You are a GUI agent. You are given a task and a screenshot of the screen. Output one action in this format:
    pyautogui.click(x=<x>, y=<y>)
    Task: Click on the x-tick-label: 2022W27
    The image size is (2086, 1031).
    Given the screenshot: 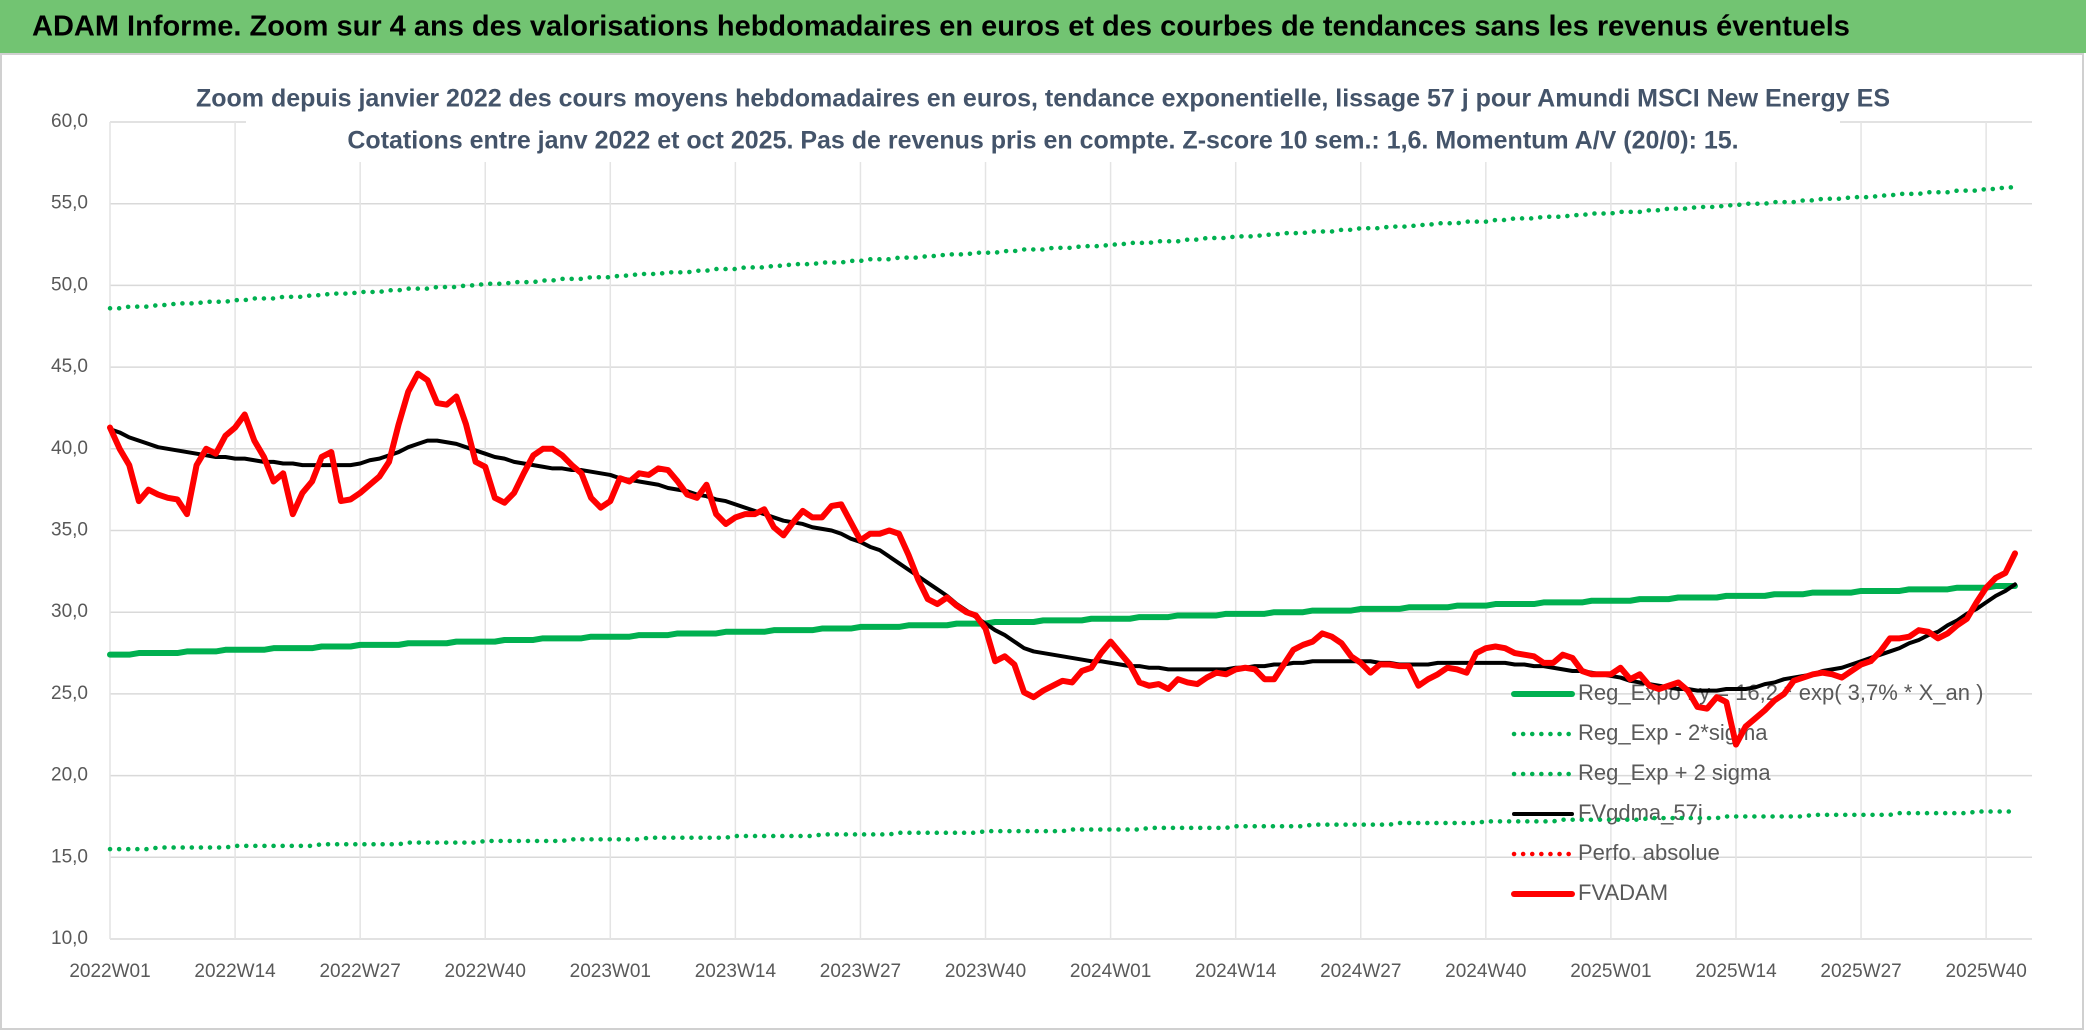 What is the action you would take?
    pyautogui.click(x=359, y=971)
    